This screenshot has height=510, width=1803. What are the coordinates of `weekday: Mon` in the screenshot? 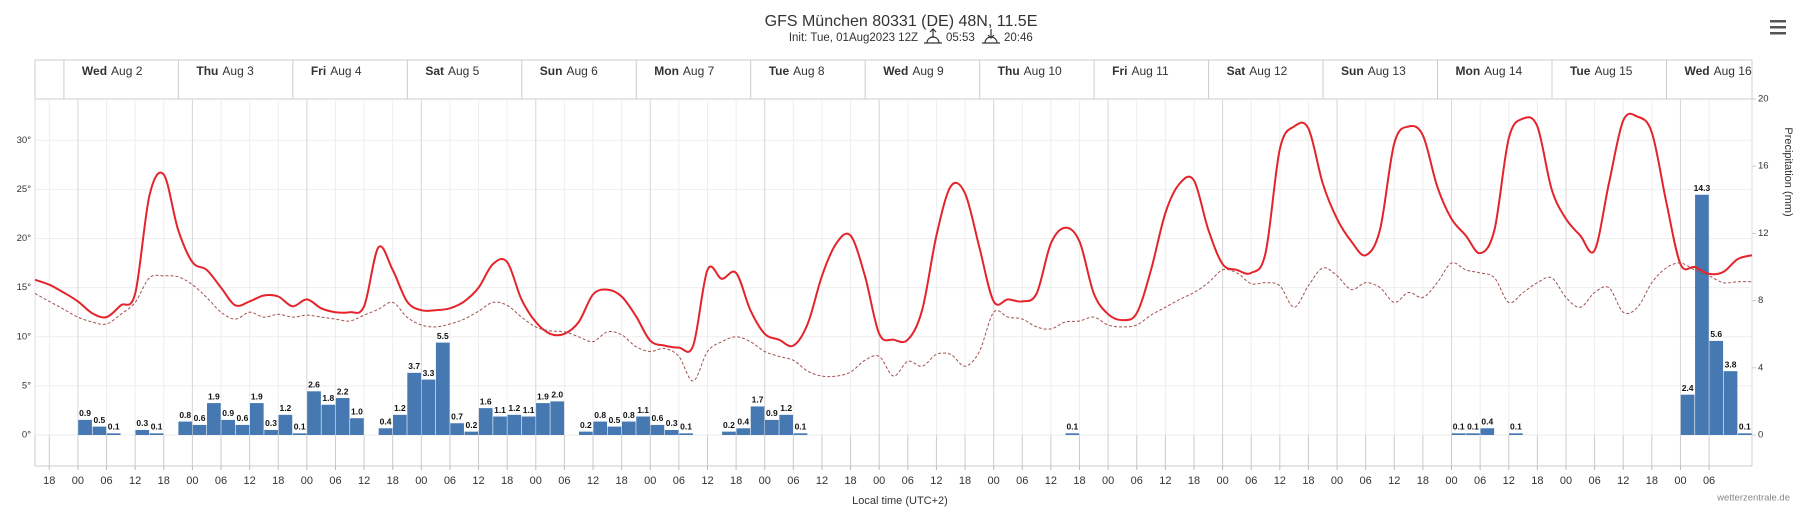 It's located at (1468, 71).